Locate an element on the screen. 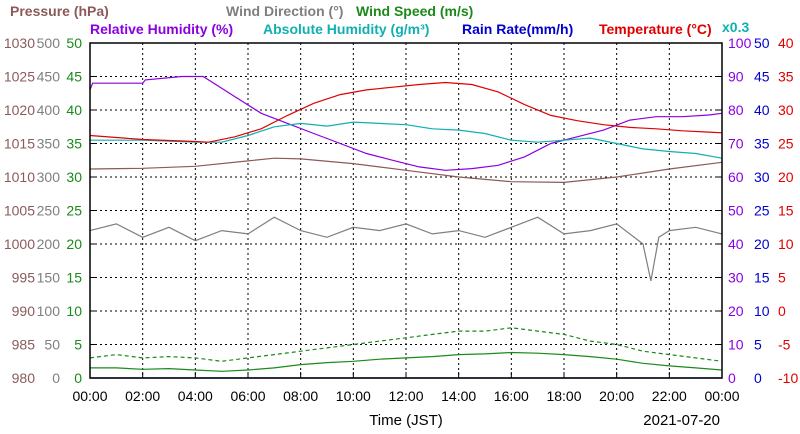  wind-direction-tick-label: 400 is located at coordinates (49, 110).